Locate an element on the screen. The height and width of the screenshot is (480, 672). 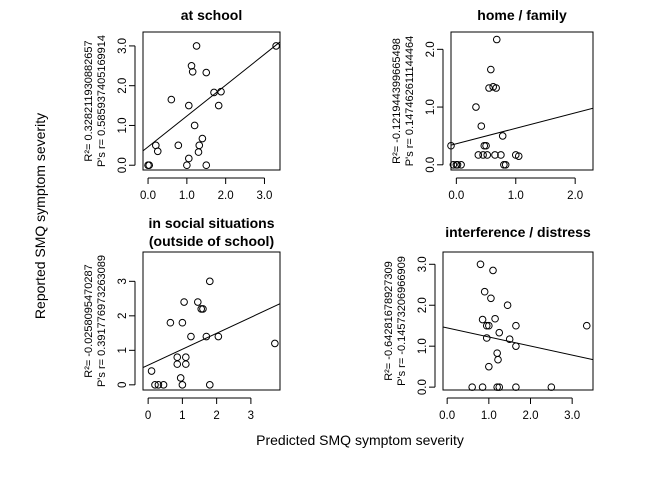
panel-title: at school is located at coordinates (211, 15).